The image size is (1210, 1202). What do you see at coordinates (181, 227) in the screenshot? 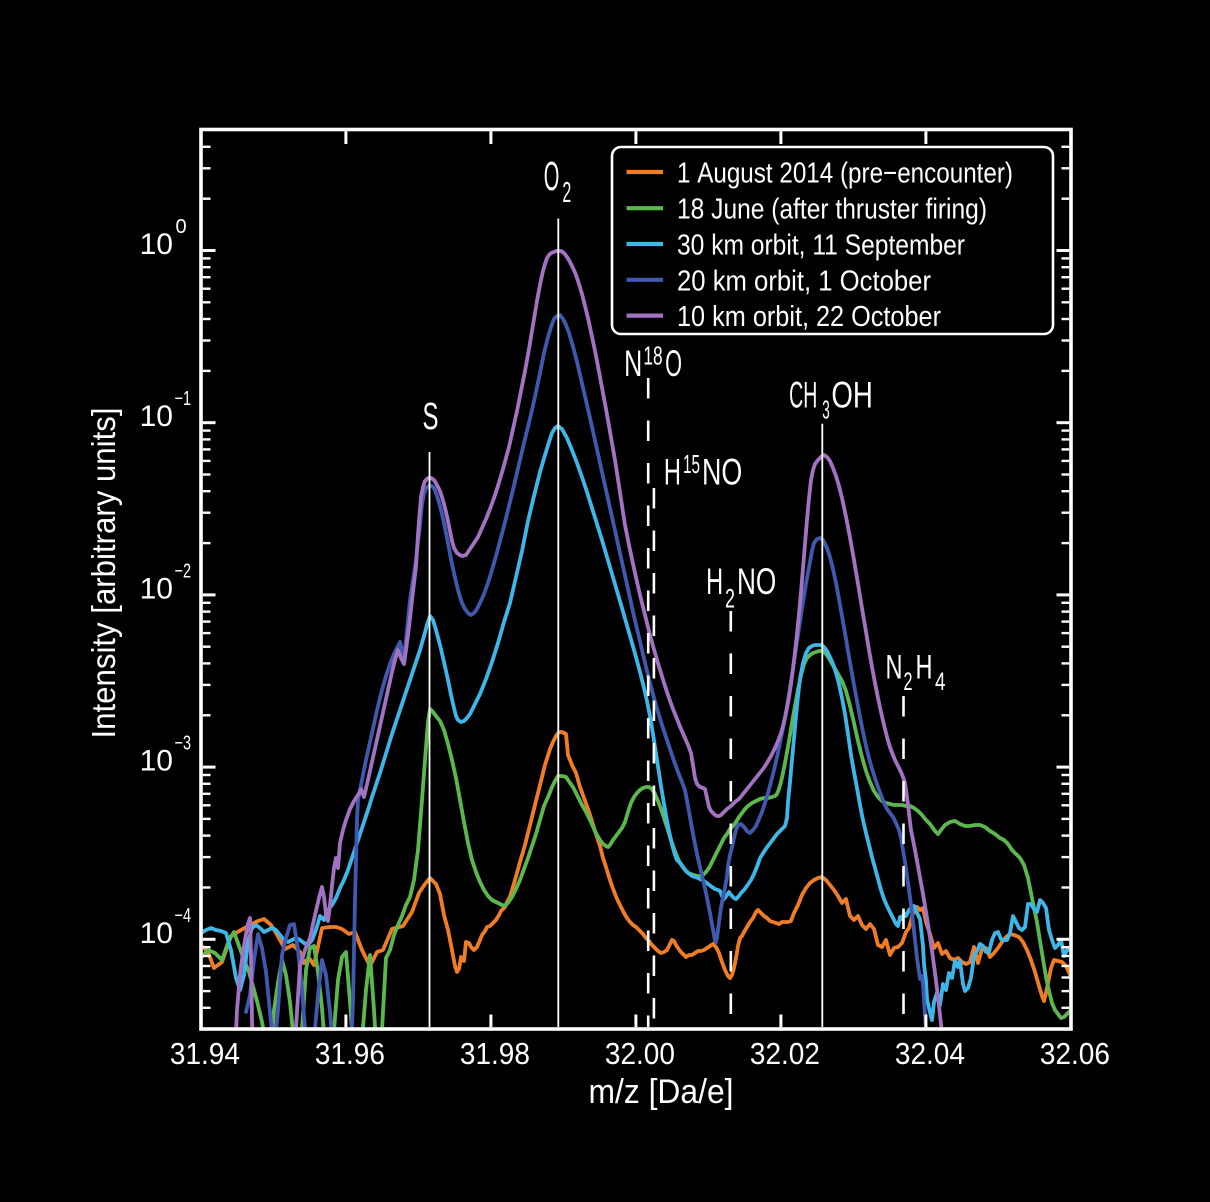
I see `svg-text: 0` at bounding box center [181, 227].